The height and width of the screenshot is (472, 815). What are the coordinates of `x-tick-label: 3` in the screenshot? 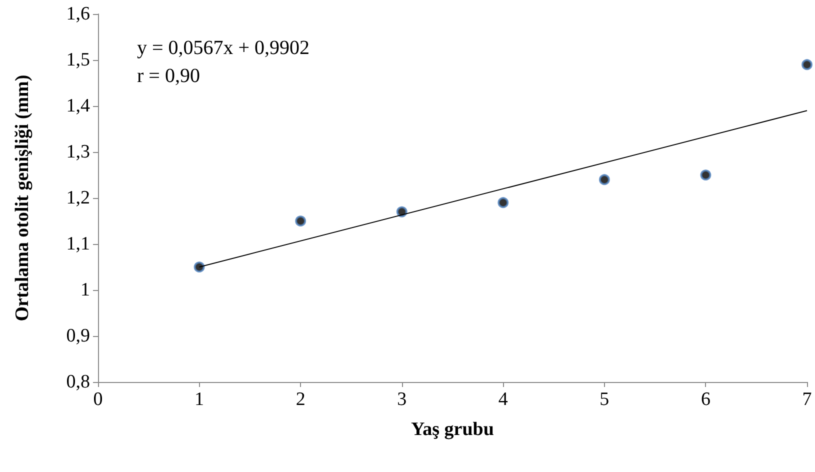 It's located at (402, 399).